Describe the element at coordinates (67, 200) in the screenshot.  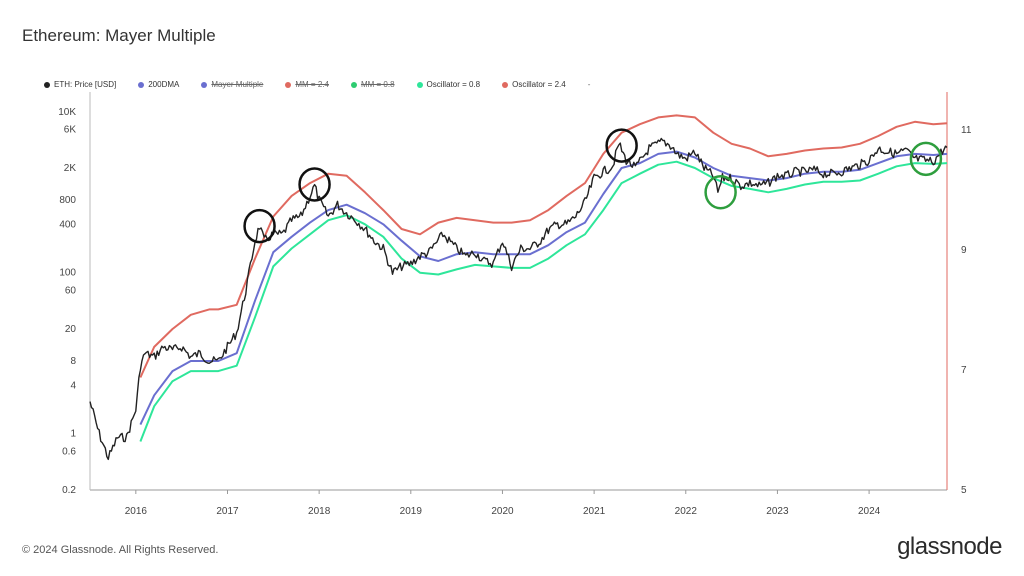
I see `y-tick-label: 800` at that location.